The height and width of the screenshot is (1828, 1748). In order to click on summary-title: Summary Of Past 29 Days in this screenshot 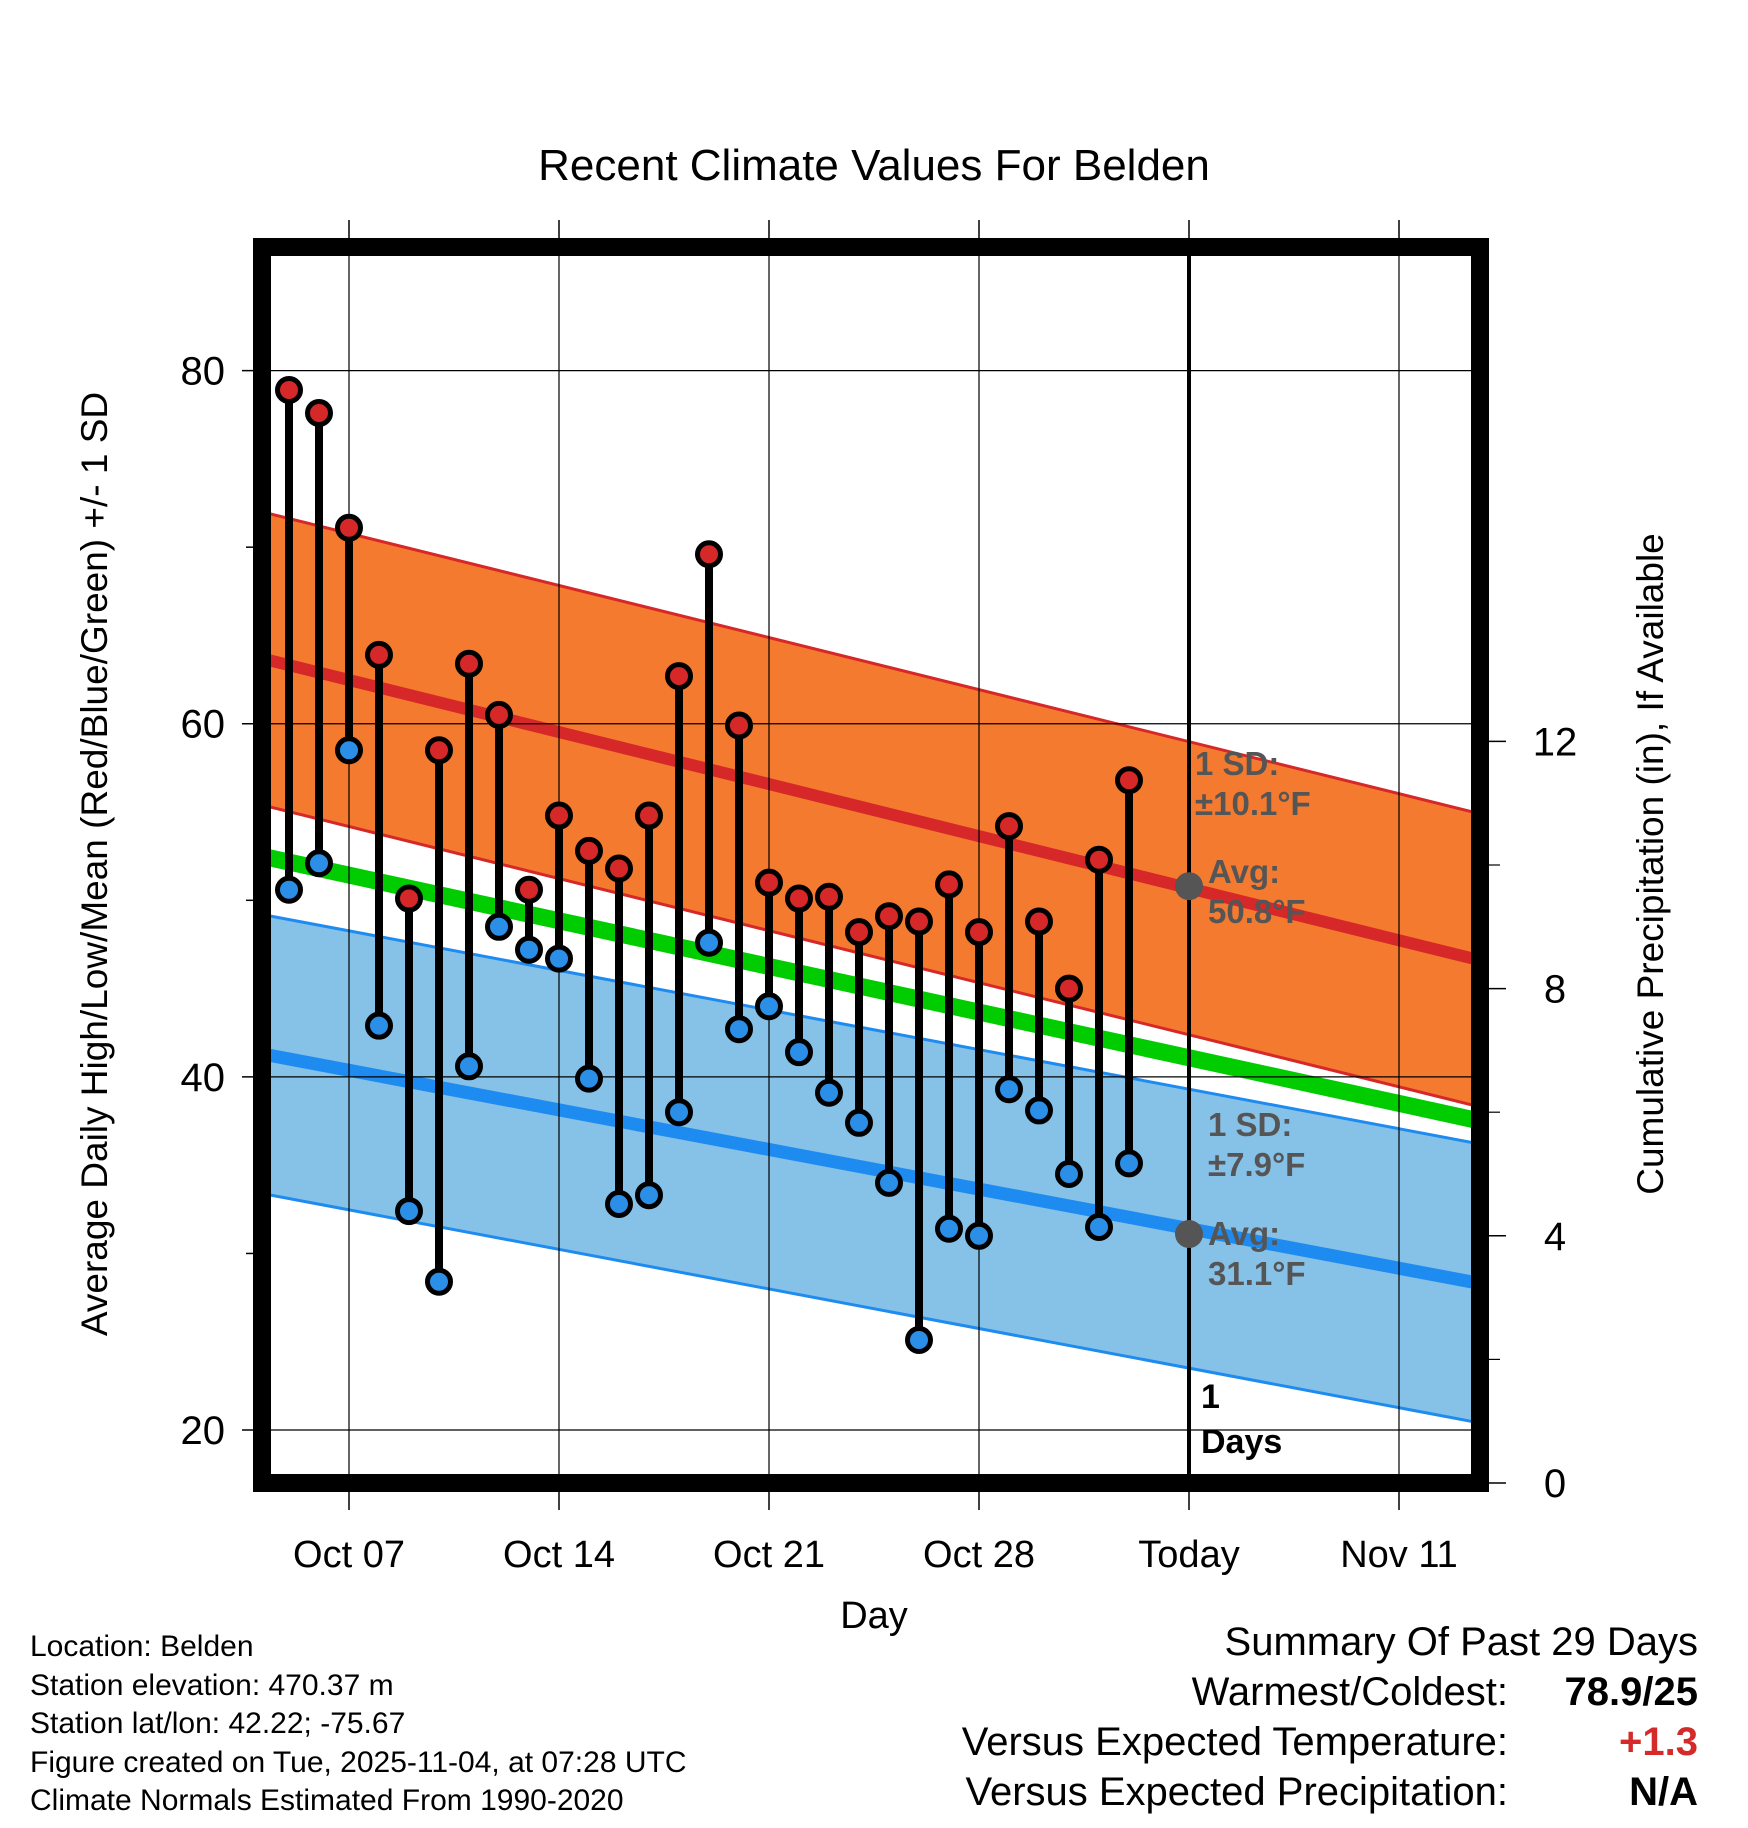, I will do `click(1330, 1645)`.